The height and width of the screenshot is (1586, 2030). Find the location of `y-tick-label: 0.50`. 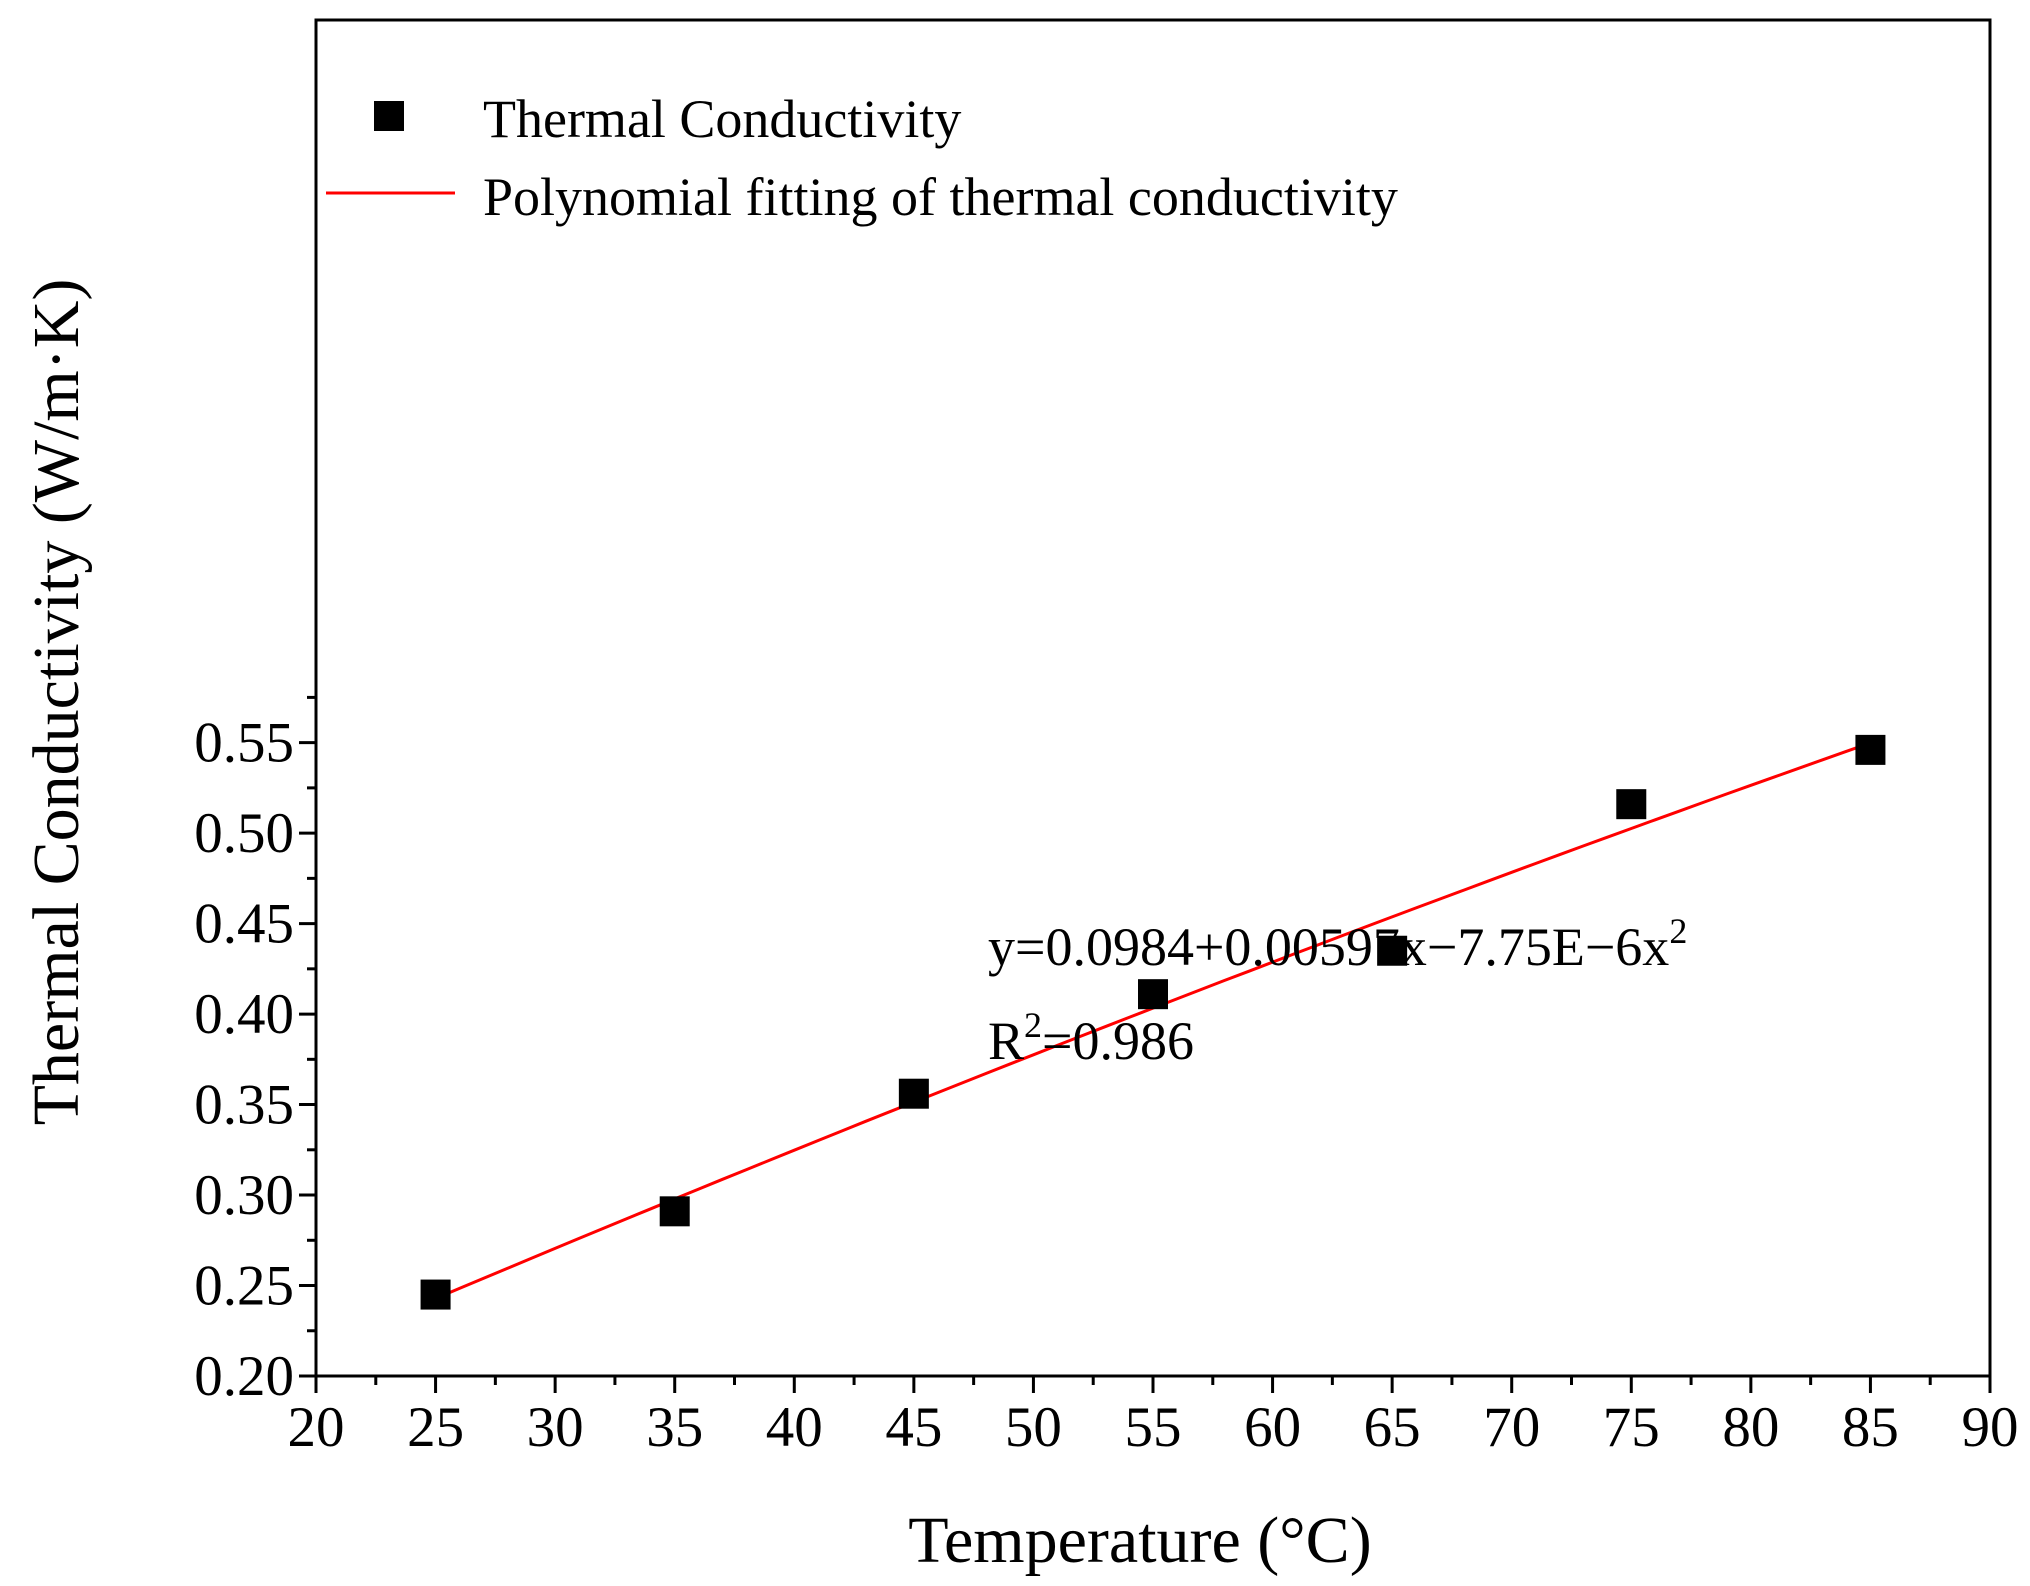

y-tick-label: 0.50 is located at coordinates (244, 833).